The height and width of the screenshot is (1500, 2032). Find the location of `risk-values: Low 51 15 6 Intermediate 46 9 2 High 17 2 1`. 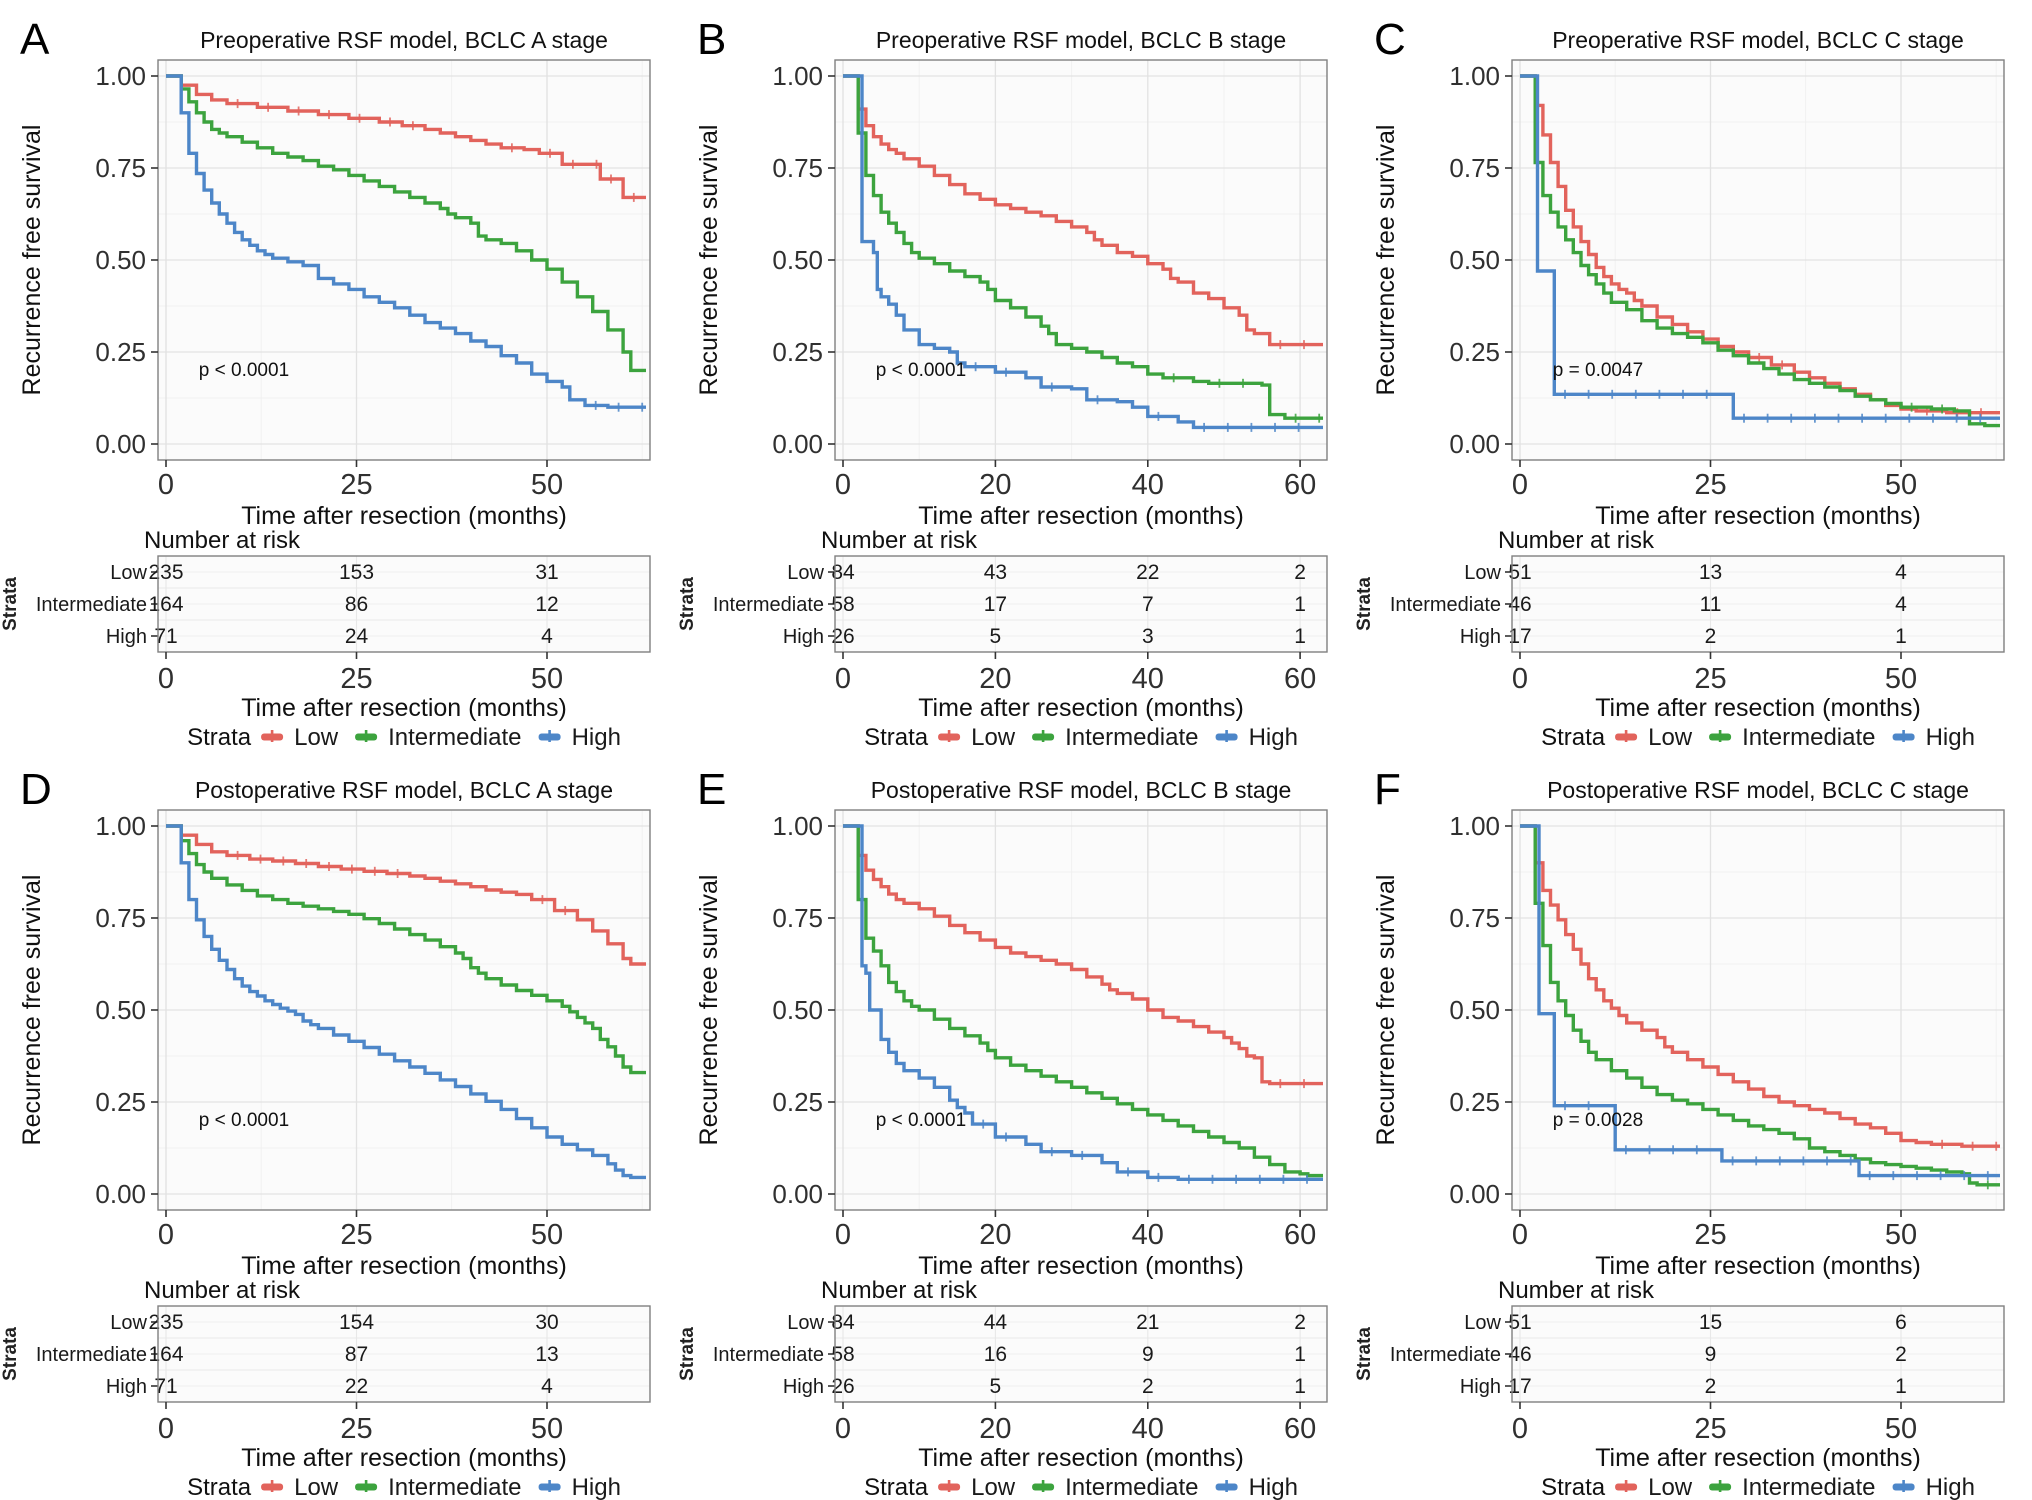

risk-values: Low 51 15 6 Intermediate 46 9 2 High 17 2 1 is located at coordinates (1648, 1354).